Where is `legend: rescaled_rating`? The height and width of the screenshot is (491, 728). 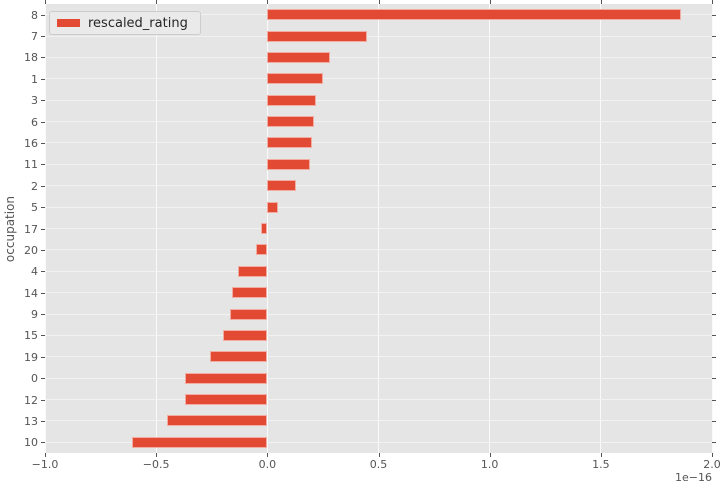
legend: rescaled_rating is located at coordinates (125, 23).